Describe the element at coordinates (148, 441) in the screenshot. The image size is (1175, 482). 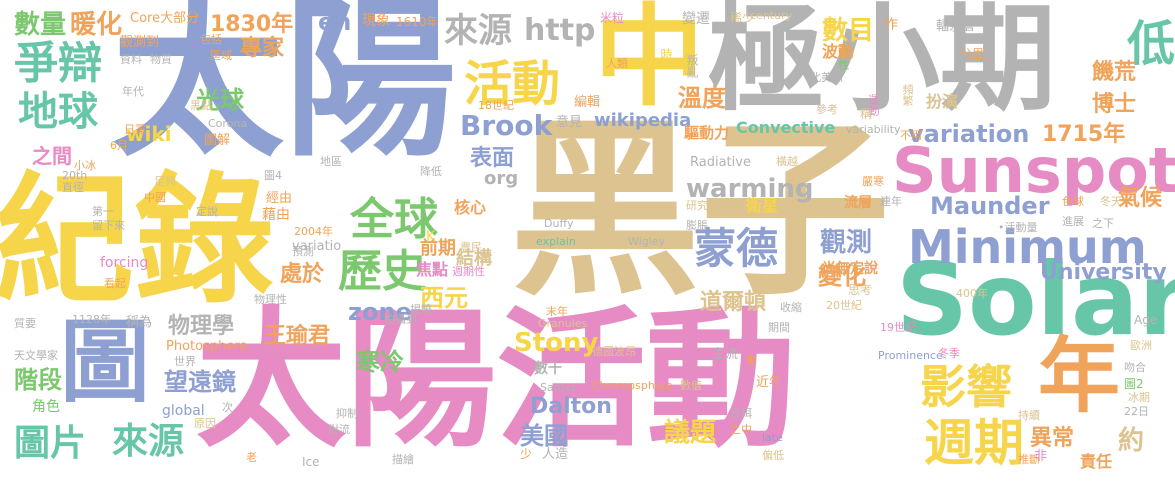
I see `word-cloud-term: 來源` at that location.